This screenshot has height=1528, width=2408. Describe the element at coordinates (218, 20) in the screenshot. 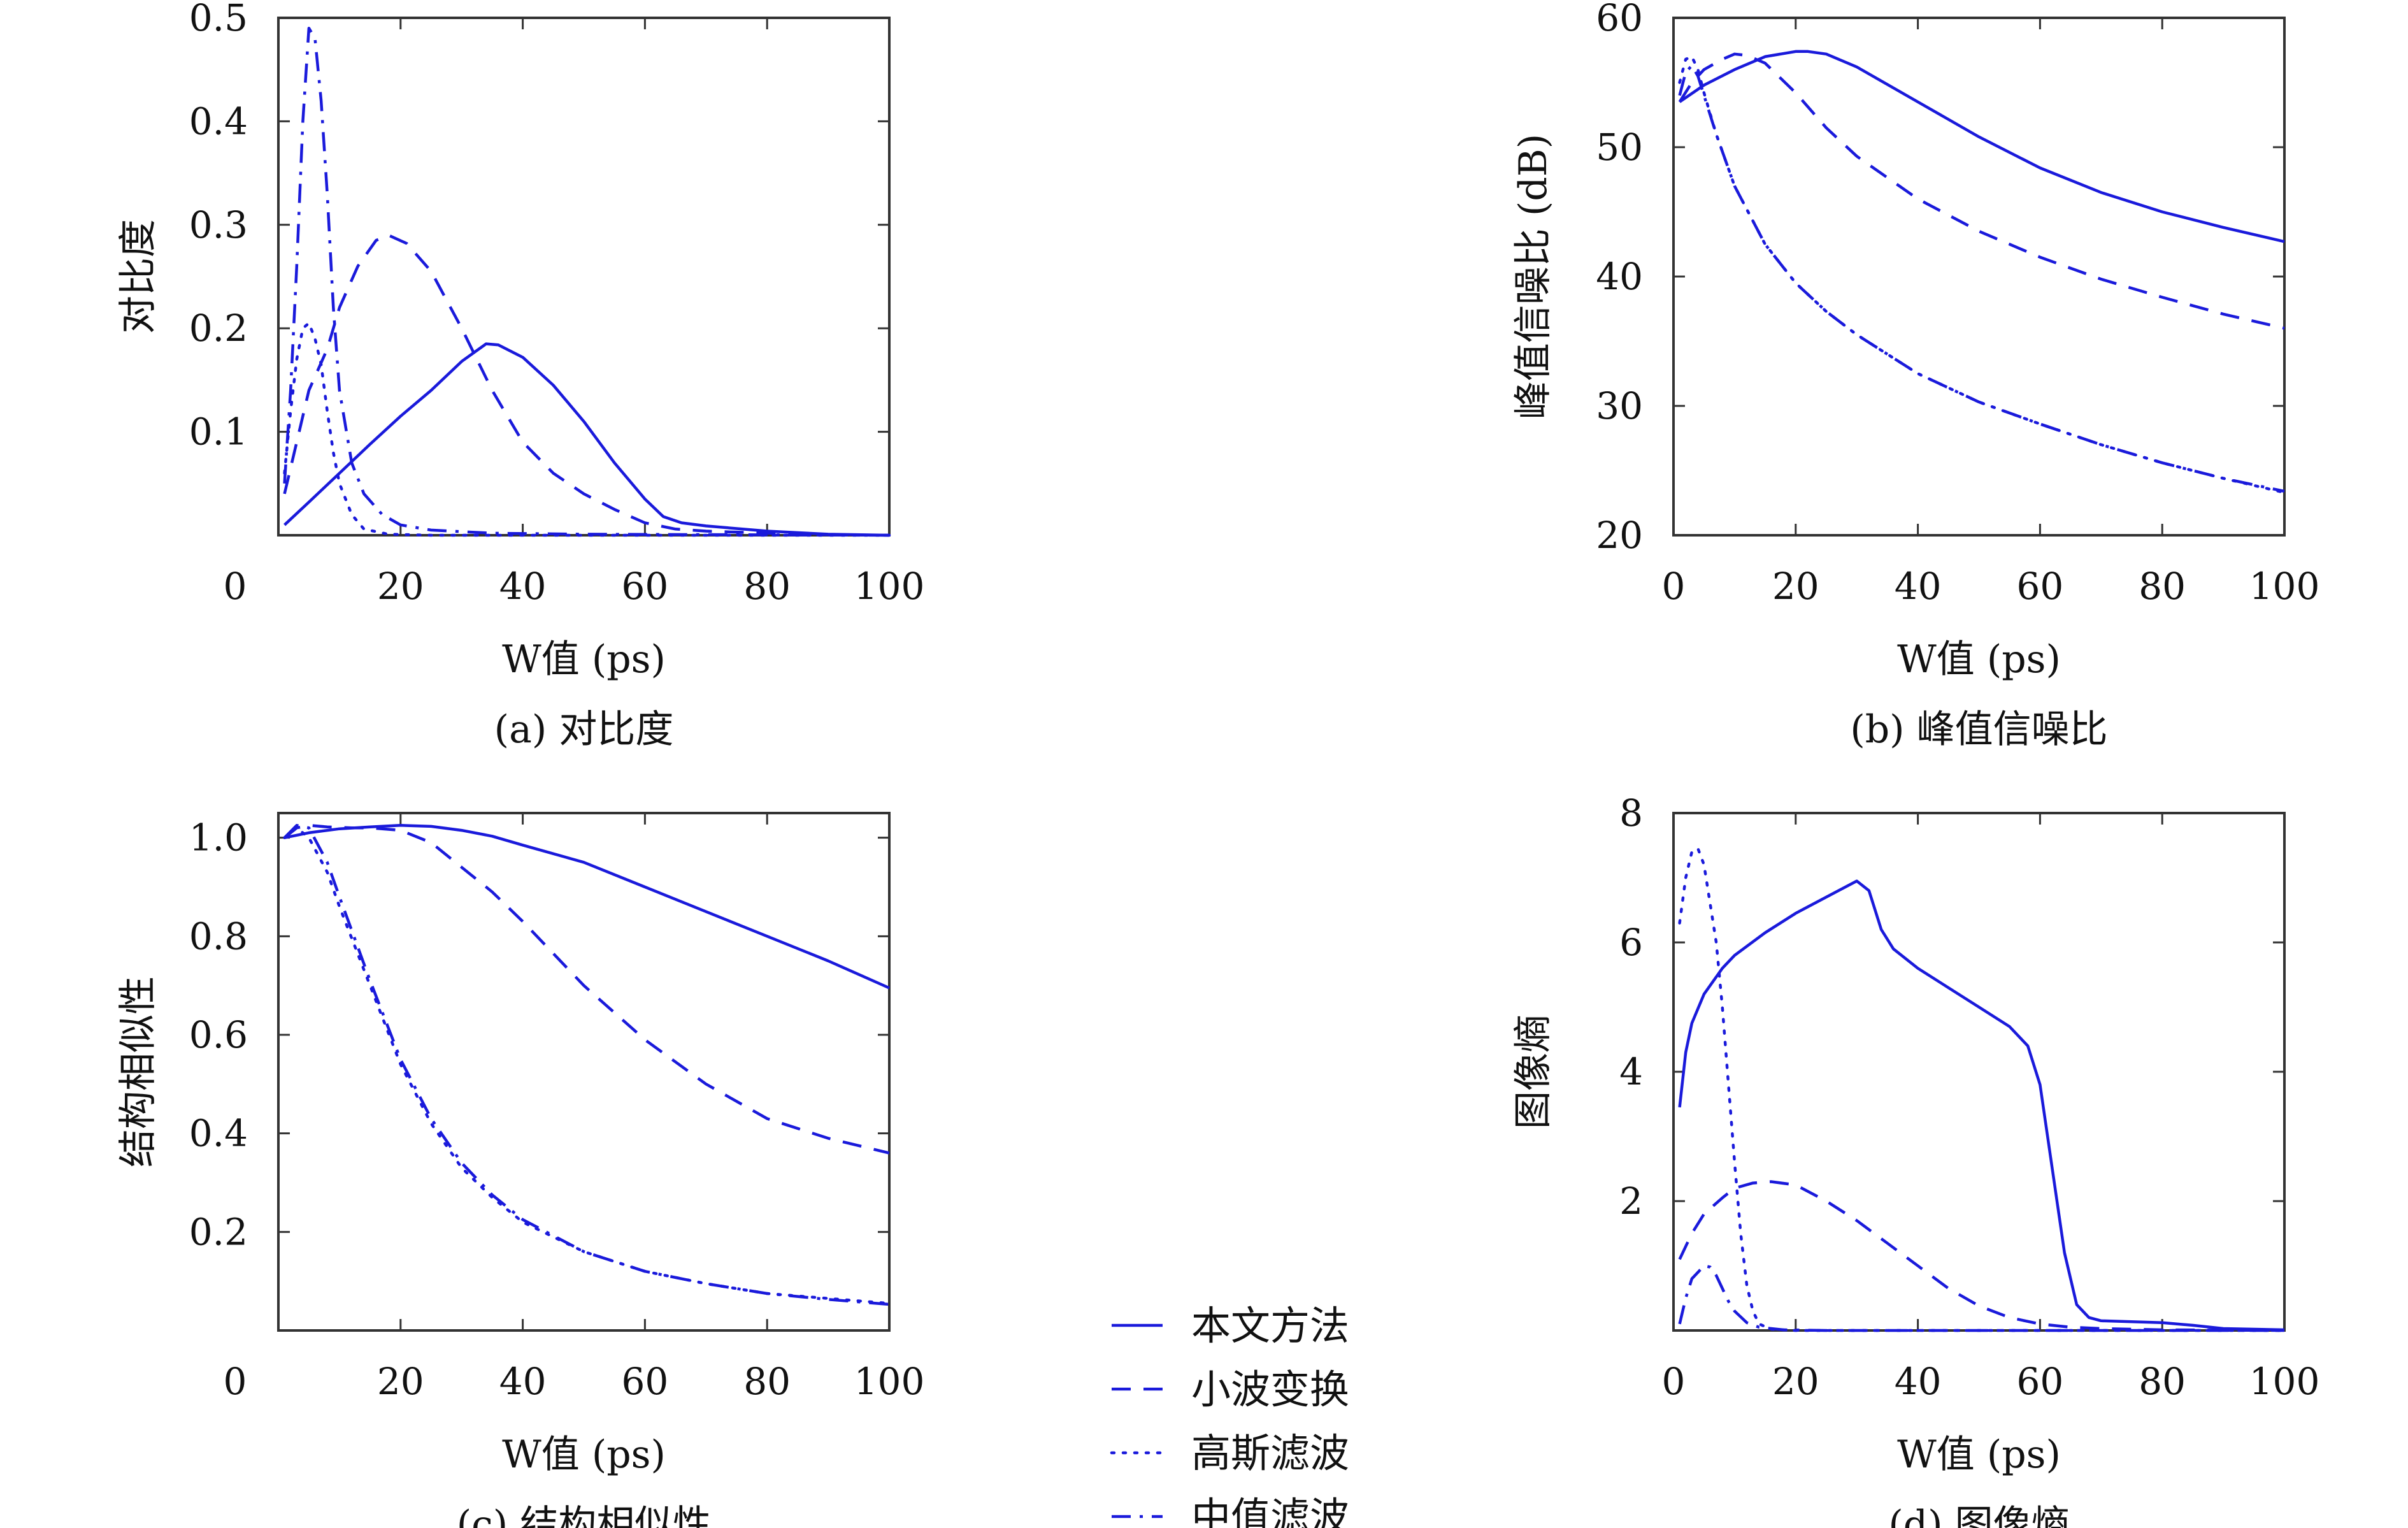

I see `y-tick-label: 0.5` at that location.